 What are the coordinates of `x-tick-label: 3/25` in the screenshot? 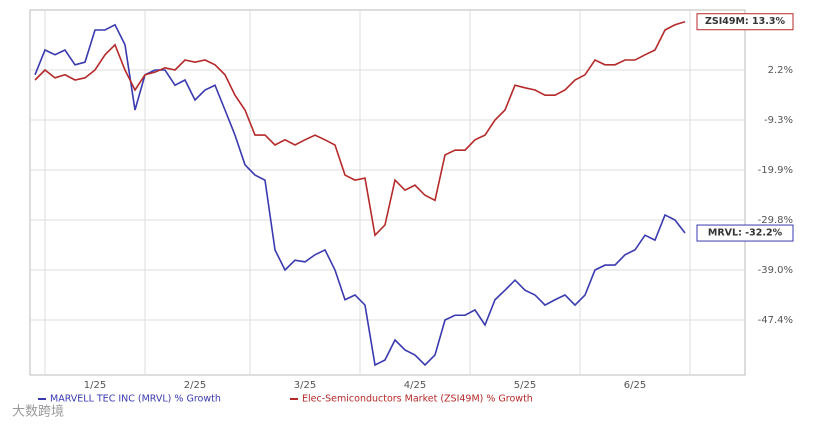 It's located at (305, 385).